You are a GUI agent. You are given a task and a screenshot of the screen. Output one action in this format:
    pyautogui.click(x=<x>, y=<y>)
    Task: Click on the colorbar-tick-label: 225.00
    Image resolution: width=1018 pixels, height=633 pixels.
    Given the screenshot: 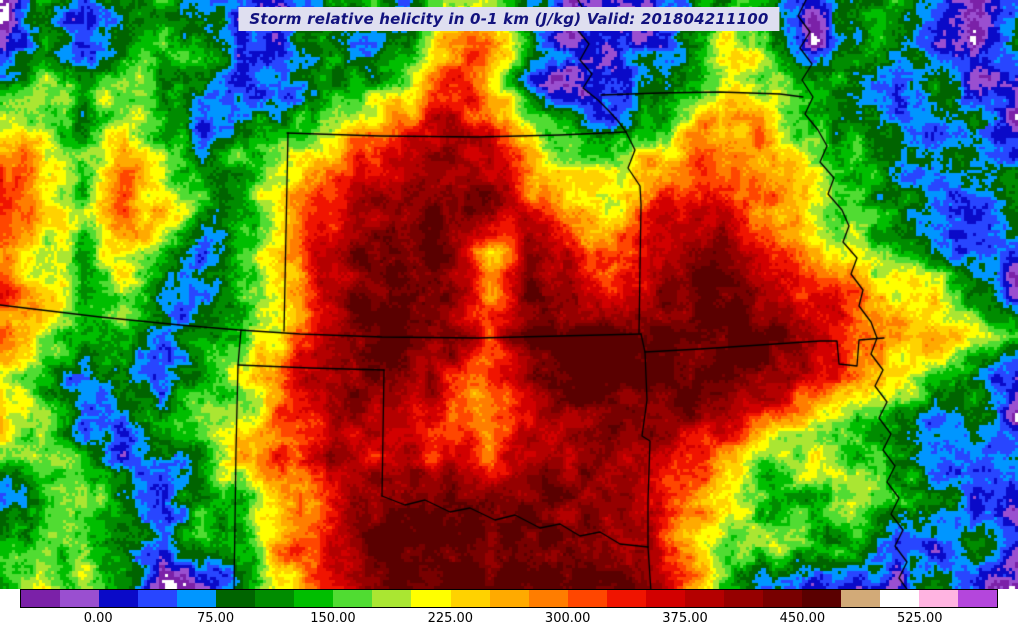 What is the action you would take?
    pyautogui.click(x=450, y=618)
    